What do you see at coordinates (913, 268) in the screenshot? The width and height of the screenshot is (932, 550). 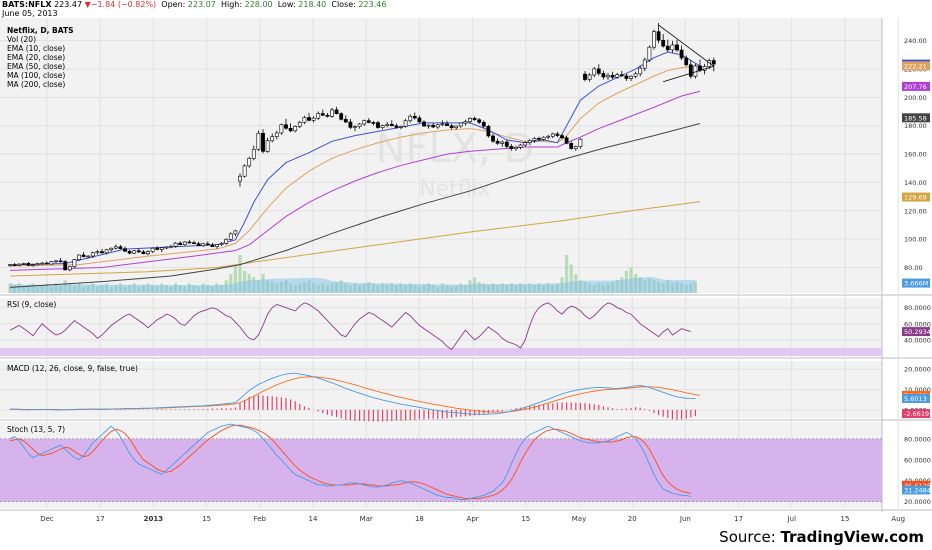 I see `price-tick-label: 80.00` at bounding box center [913, 268].